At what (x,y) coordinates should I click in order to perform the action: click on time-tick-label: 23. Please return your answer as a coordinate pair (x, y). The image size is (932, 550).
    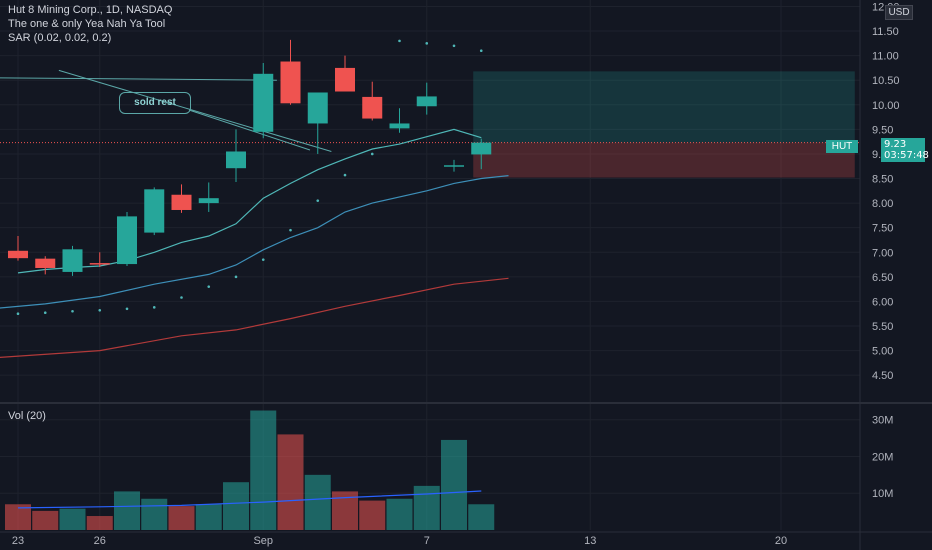
    Looking at the image, I should click on (18, 541).